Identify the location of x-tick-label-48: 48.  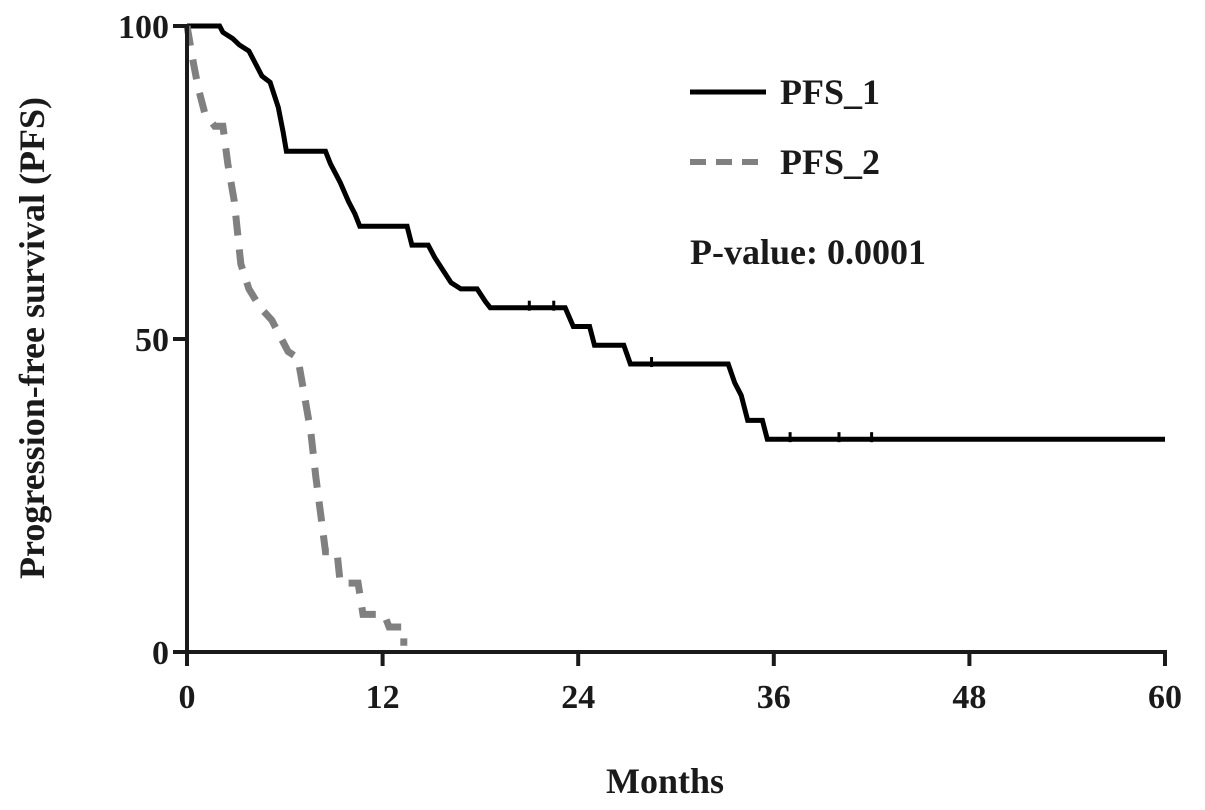
(969, 697).